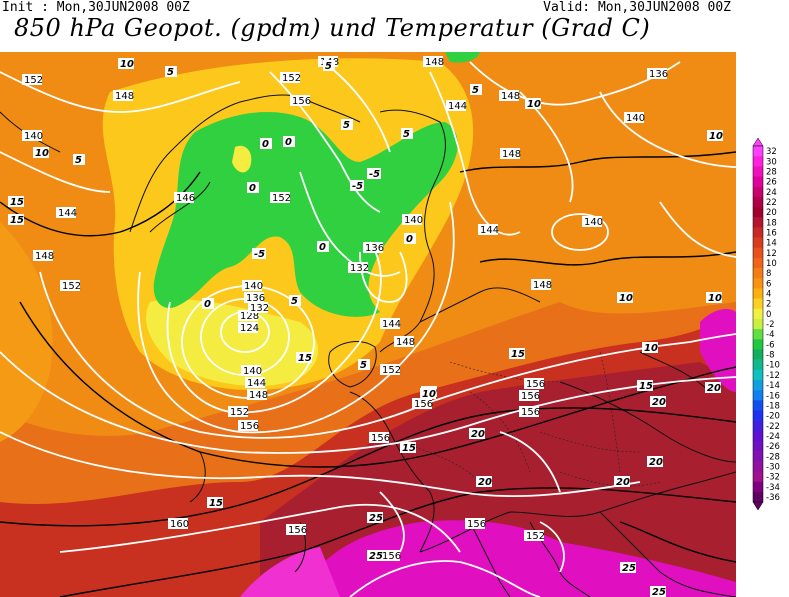  I want to click on legend-label: 0, so click(768, 315).